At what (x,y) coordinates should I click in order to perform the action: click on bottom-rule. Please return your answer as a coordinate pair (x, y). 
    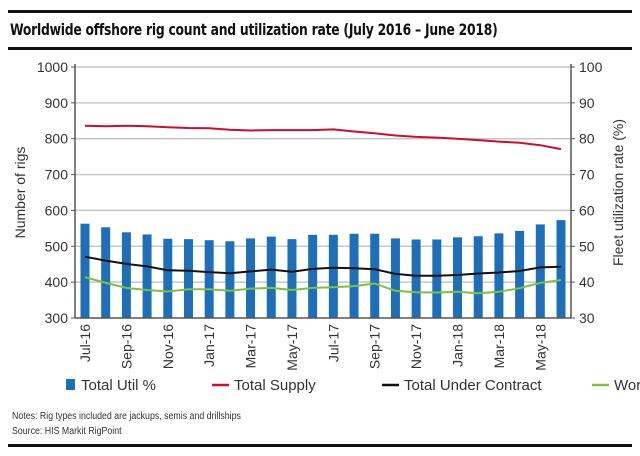
    Looking at the image, I should click on (320, 445).